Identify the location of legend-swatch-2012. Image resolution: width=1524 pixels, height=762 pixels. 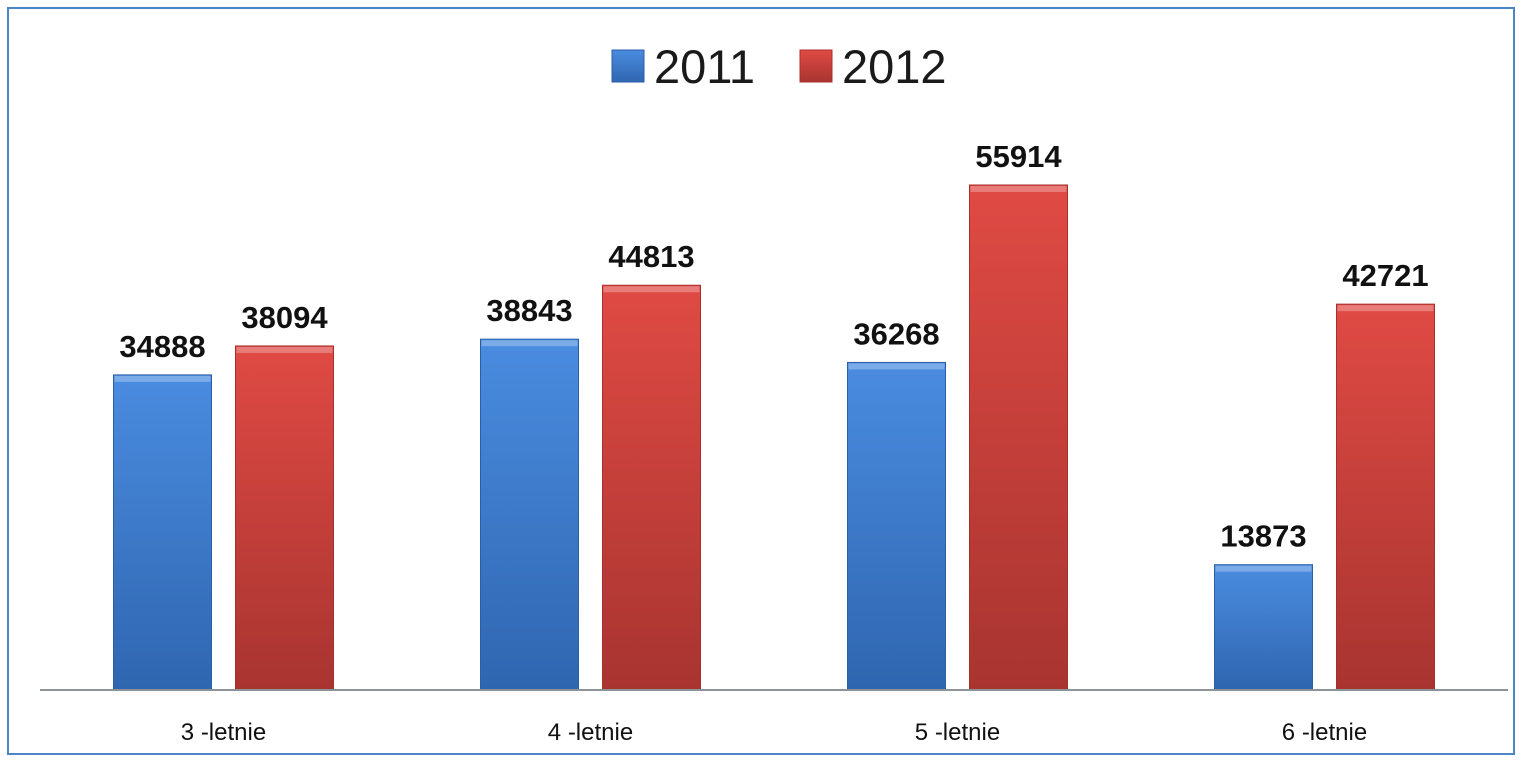
(816, 66).